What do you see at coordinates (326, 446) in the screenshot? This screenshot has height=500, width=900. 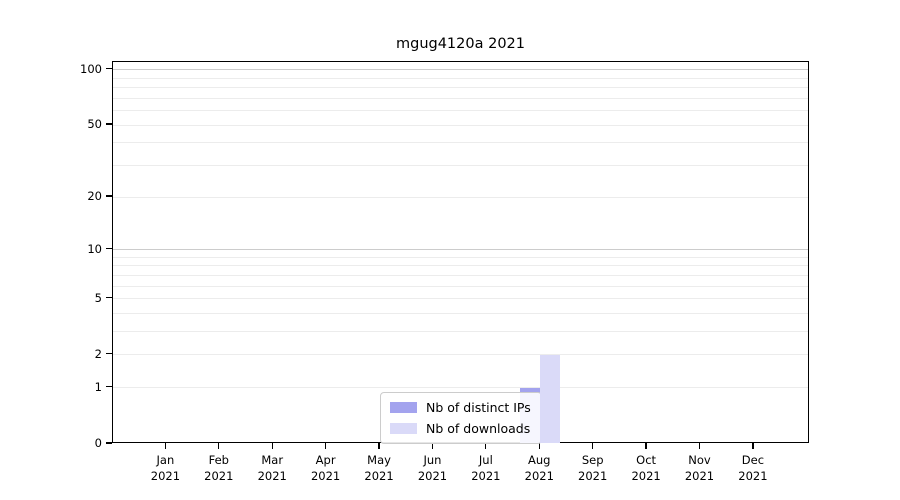 I see `x-tick-apr` at bounding box center [326, 446].